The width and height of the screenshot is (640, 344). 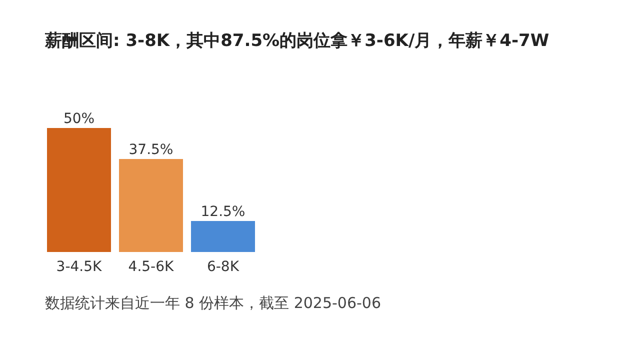 I want to click on text: 数据统计来自近一年 8 份样本，截至 2025-06-06, so click(x=213, y=303).